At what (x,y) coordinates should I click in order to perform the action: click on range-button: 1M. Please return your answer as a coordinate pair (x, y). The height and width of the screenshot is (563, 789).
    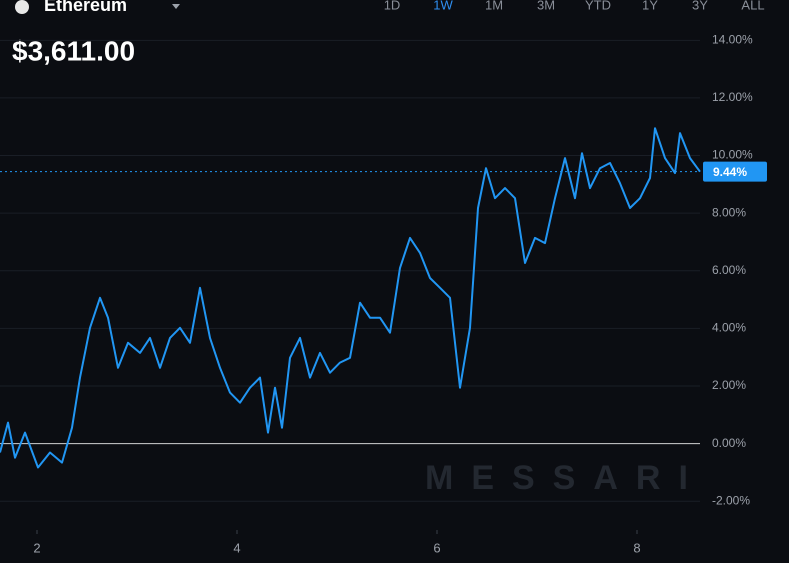
    Looking at the image, I should click on (494, 6).